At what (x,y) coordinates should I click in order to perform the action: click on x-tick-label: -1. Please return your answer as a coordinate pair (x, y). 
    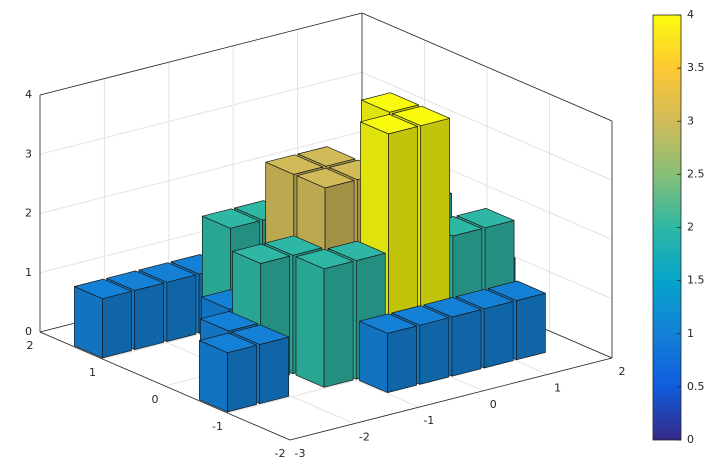
    Looking at the image, I should click on (428, 420).